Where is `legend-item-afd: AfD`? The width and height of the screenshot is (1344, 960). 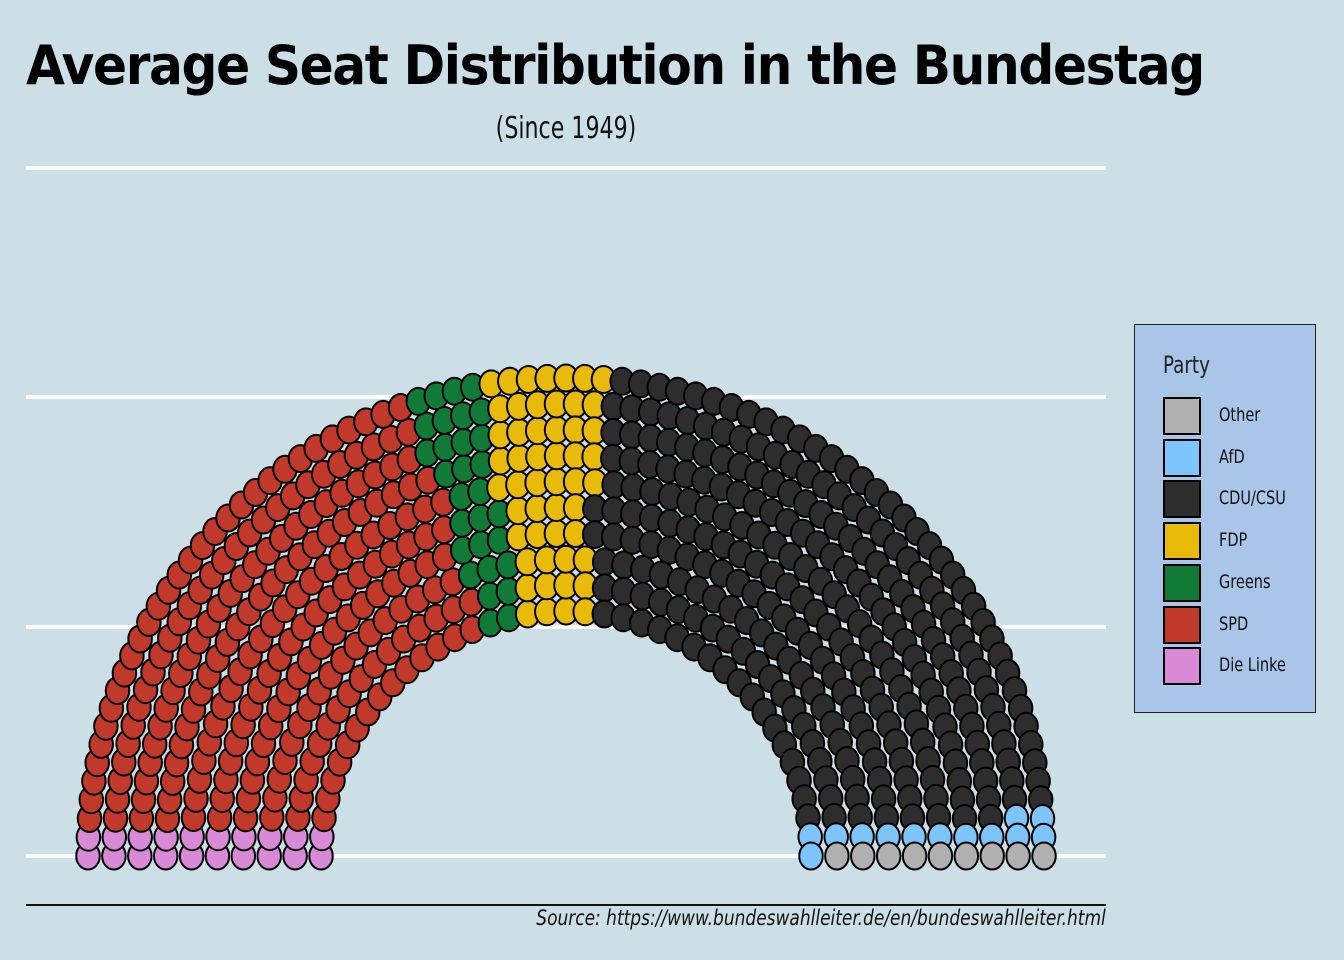
legend-item-afd: AfD is located at coordinates (1238, 457).